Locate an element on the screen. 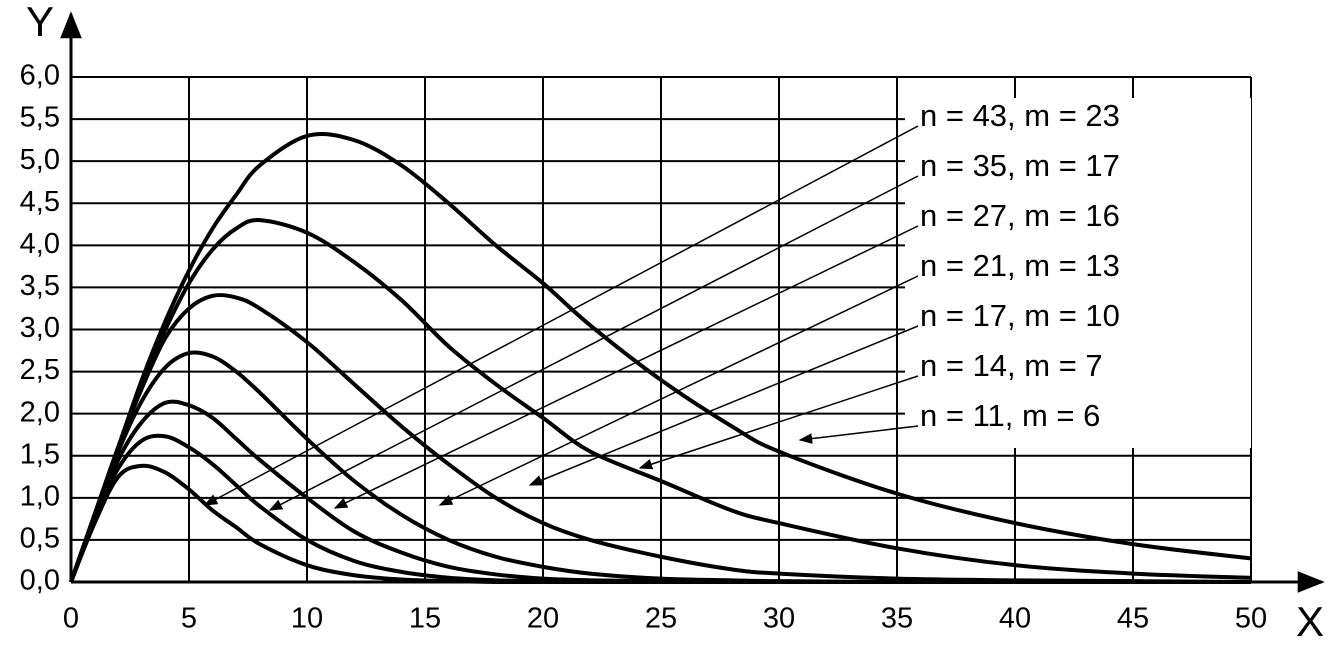  y-axis-label: Y is located at coordinates (40, 22).